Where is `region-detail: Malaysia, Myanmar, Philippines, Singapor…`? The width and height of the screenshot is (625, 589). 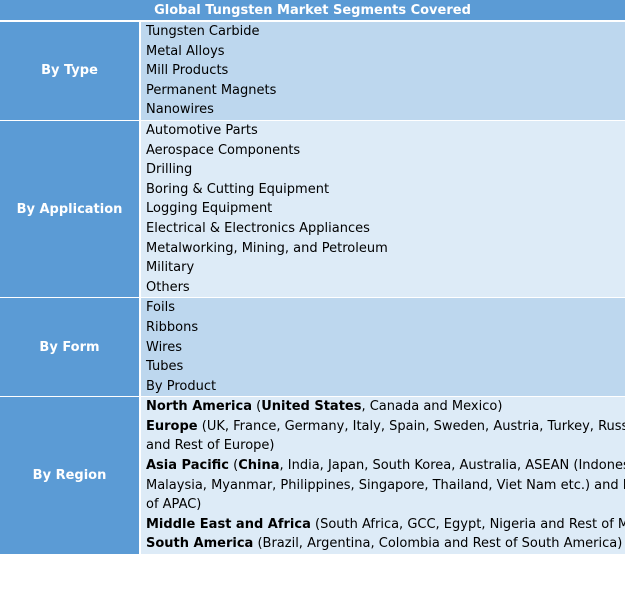 region-detail: Malaysia, Myanmar, Philippines, Singapor… is located at coordinates (385, 485).